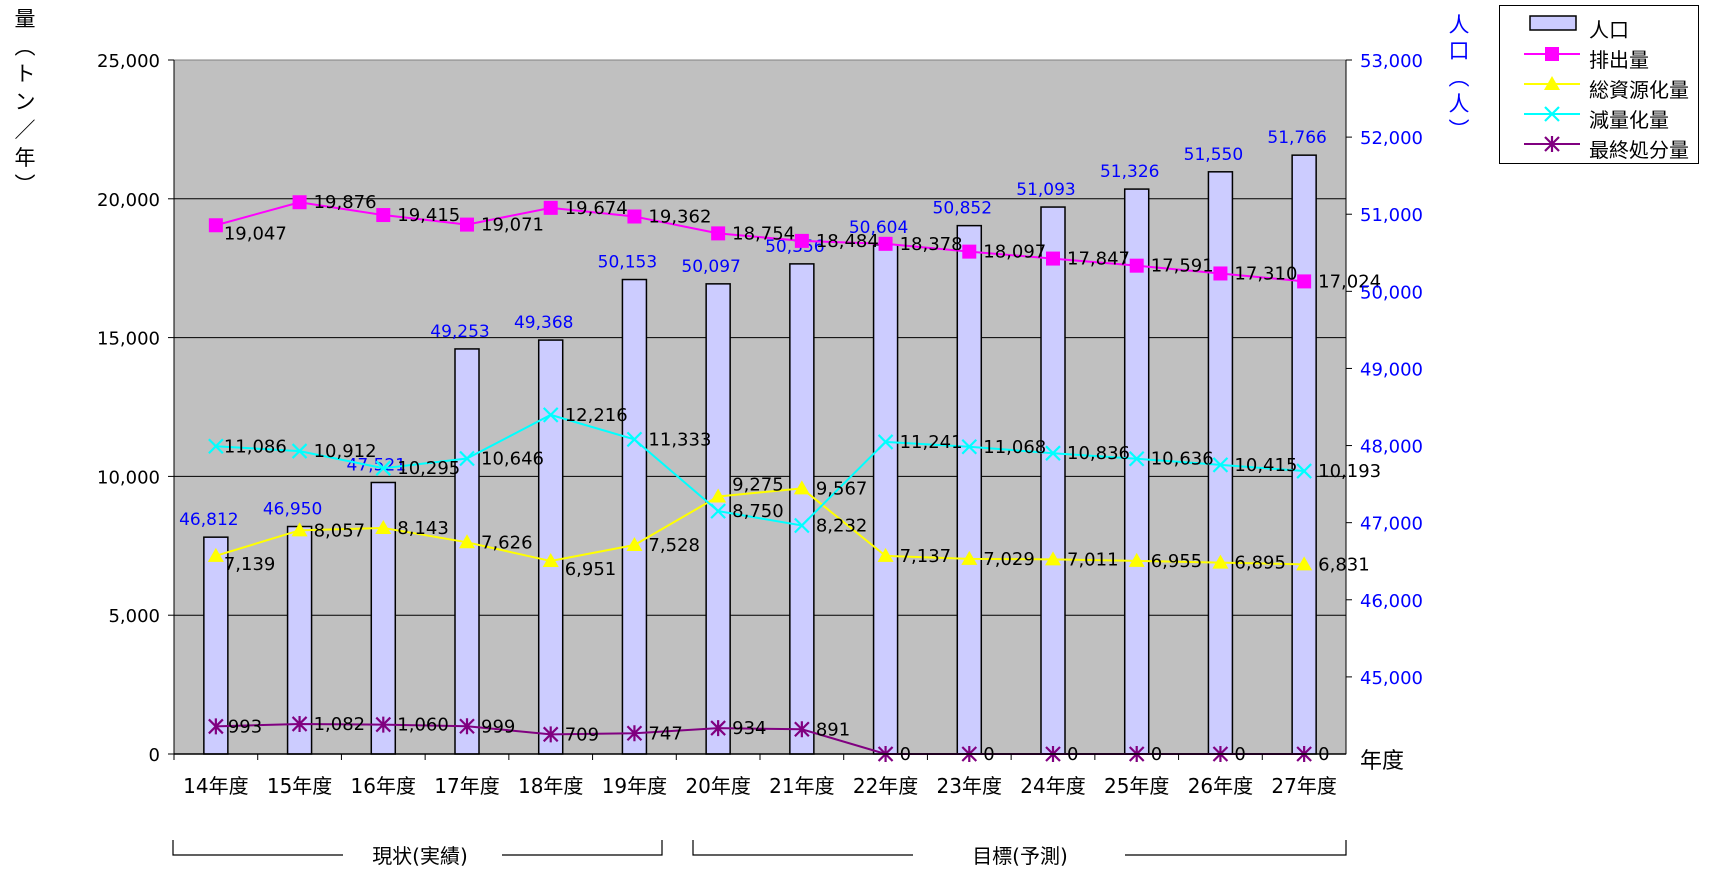 The width and height of the screenshot is (1729, 891). What do you see at coordinates (1349, 281) in the screenshot?
I see `series-data-label: 17,024` at bounding box center [1349, 281].